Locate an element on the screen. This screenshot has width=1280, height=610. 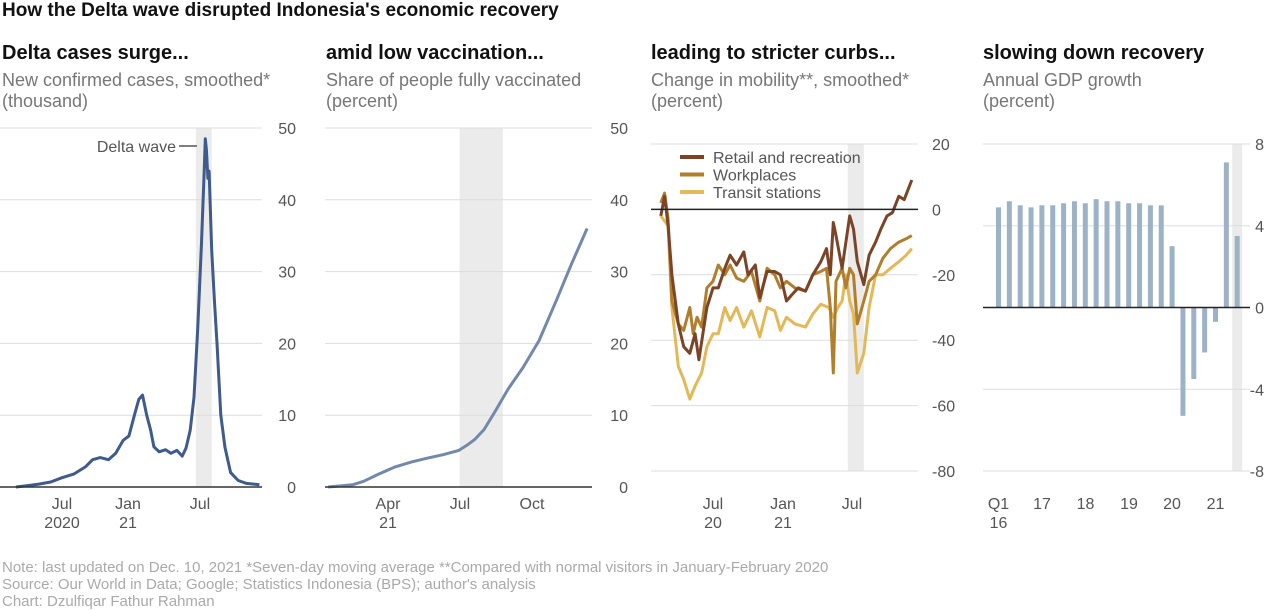
x-tick-label: Oct is located at coordinates (532, 504).